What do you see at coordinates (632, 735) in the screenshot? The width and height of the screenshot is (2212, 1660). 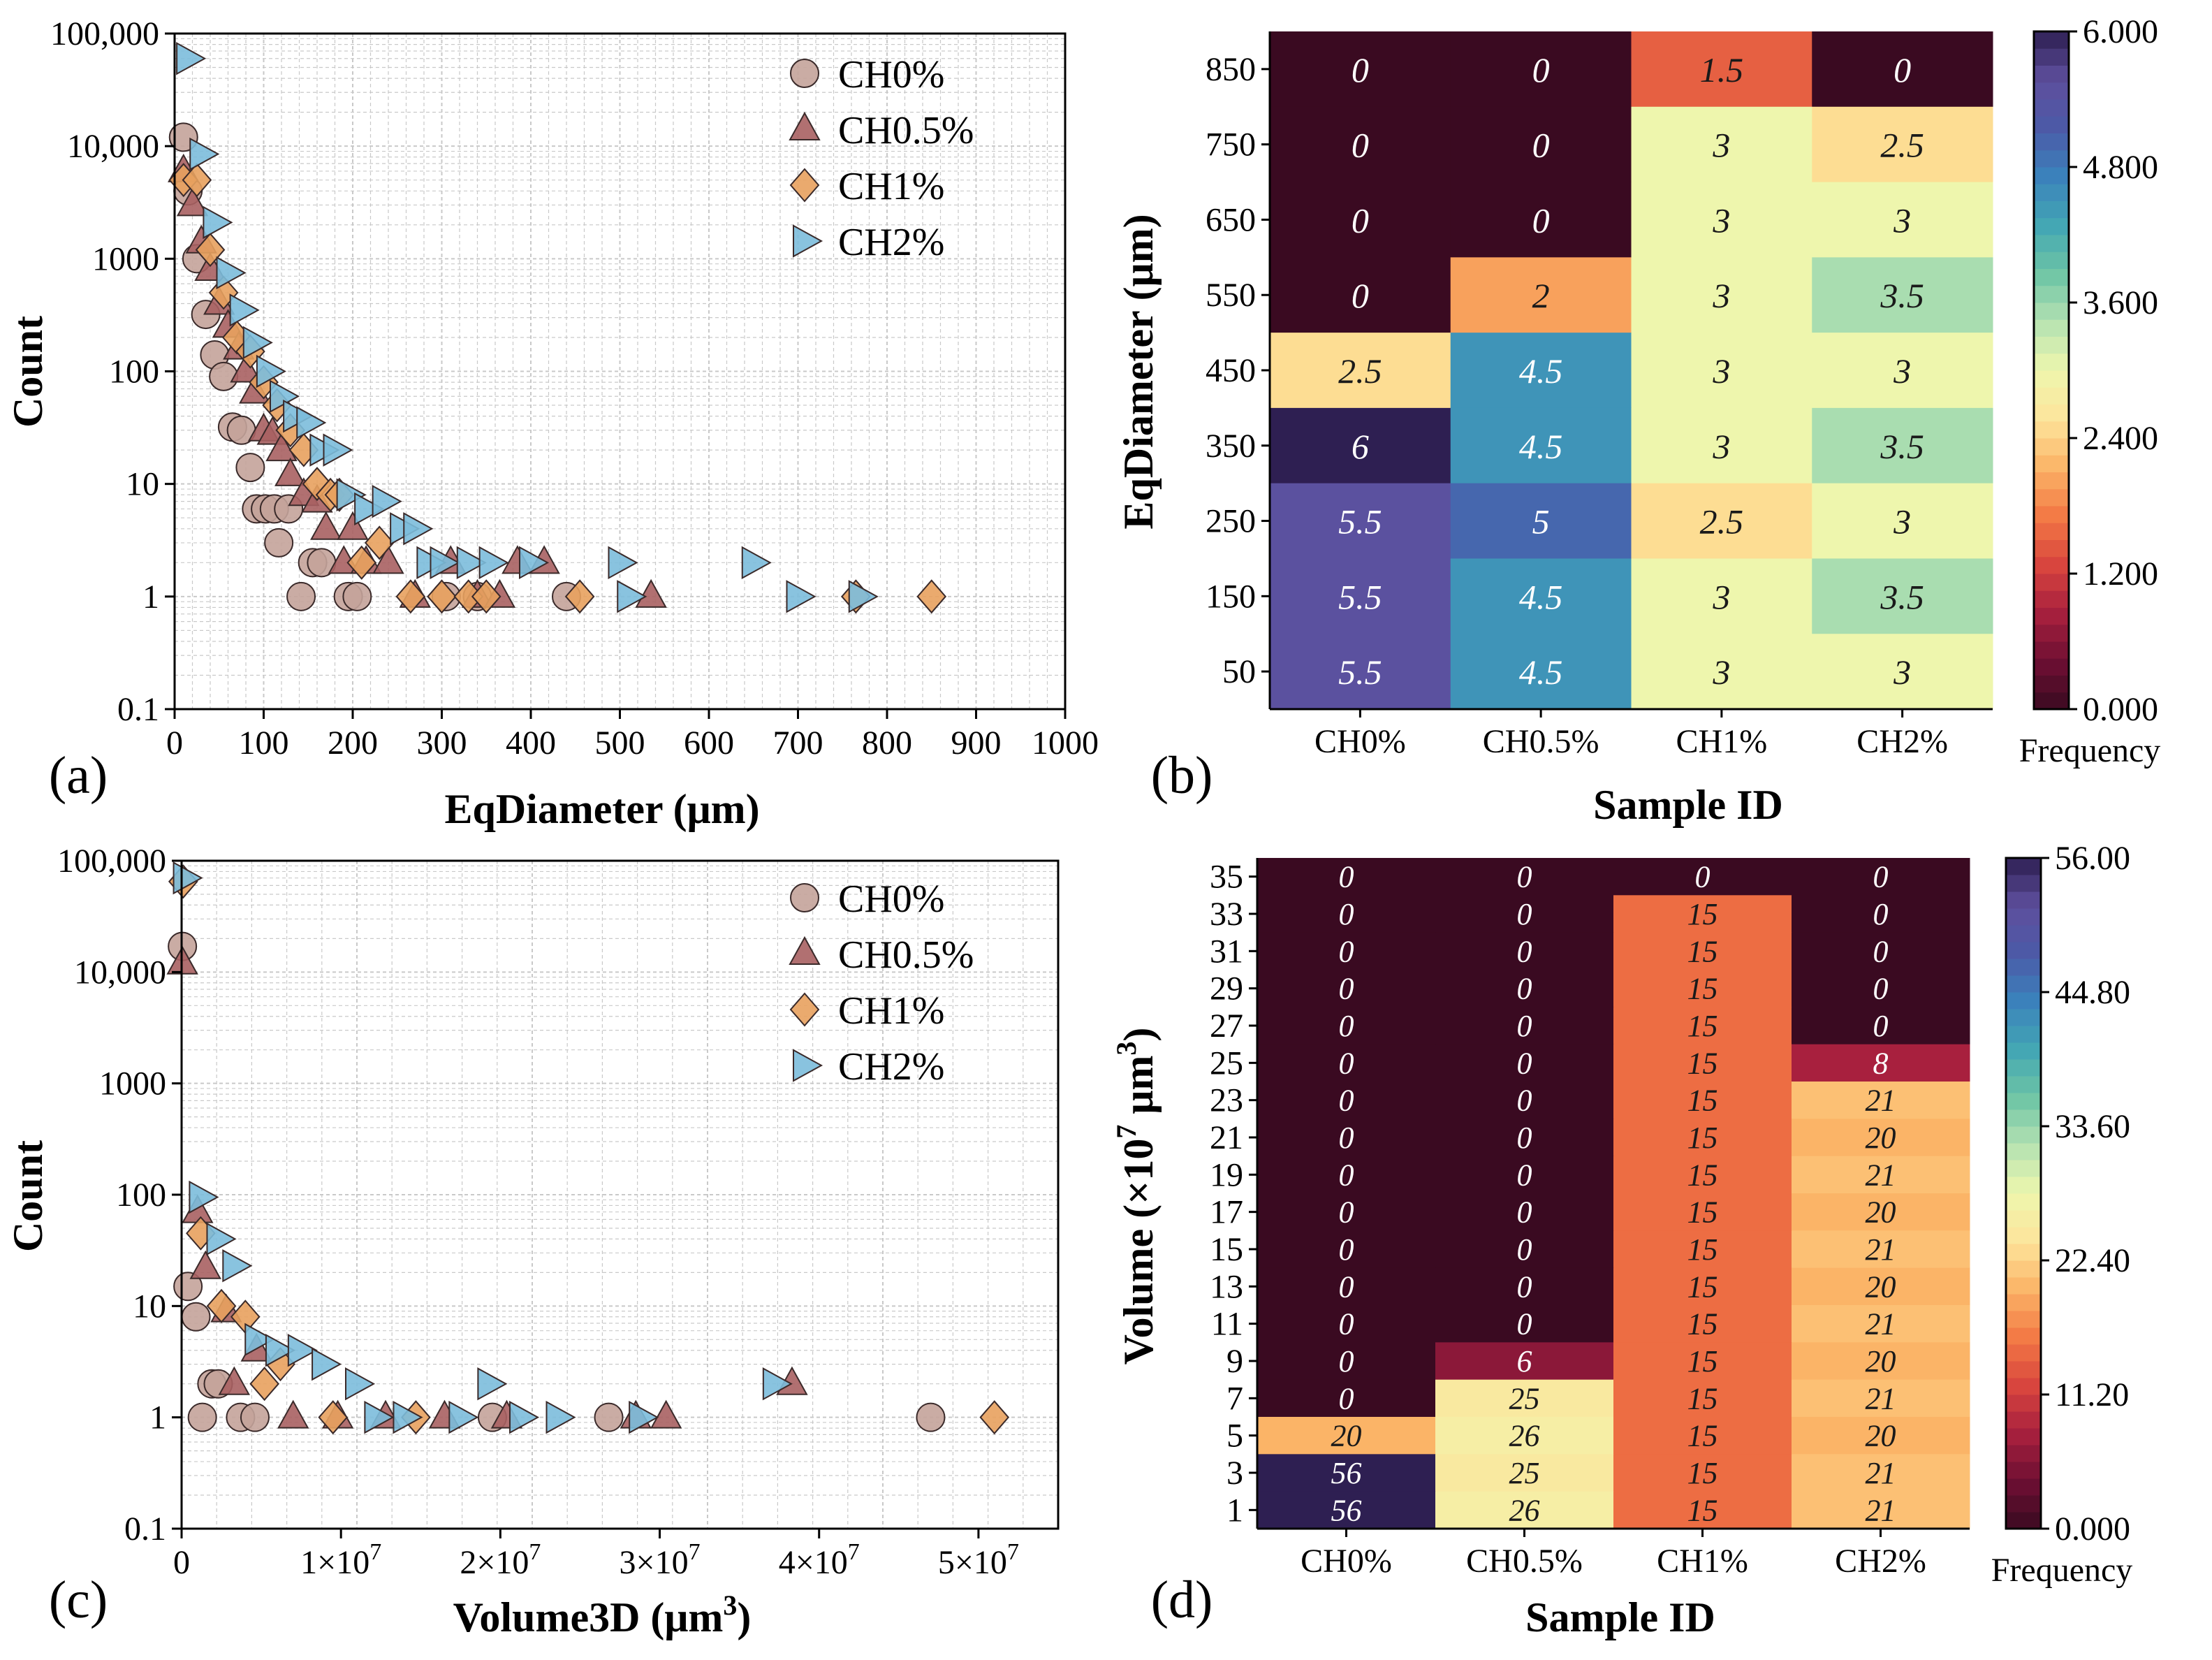 I see `x-ticks: 0 100 200 300 400 500 600 700 800 900 1000` at bounding box center [632, 735].